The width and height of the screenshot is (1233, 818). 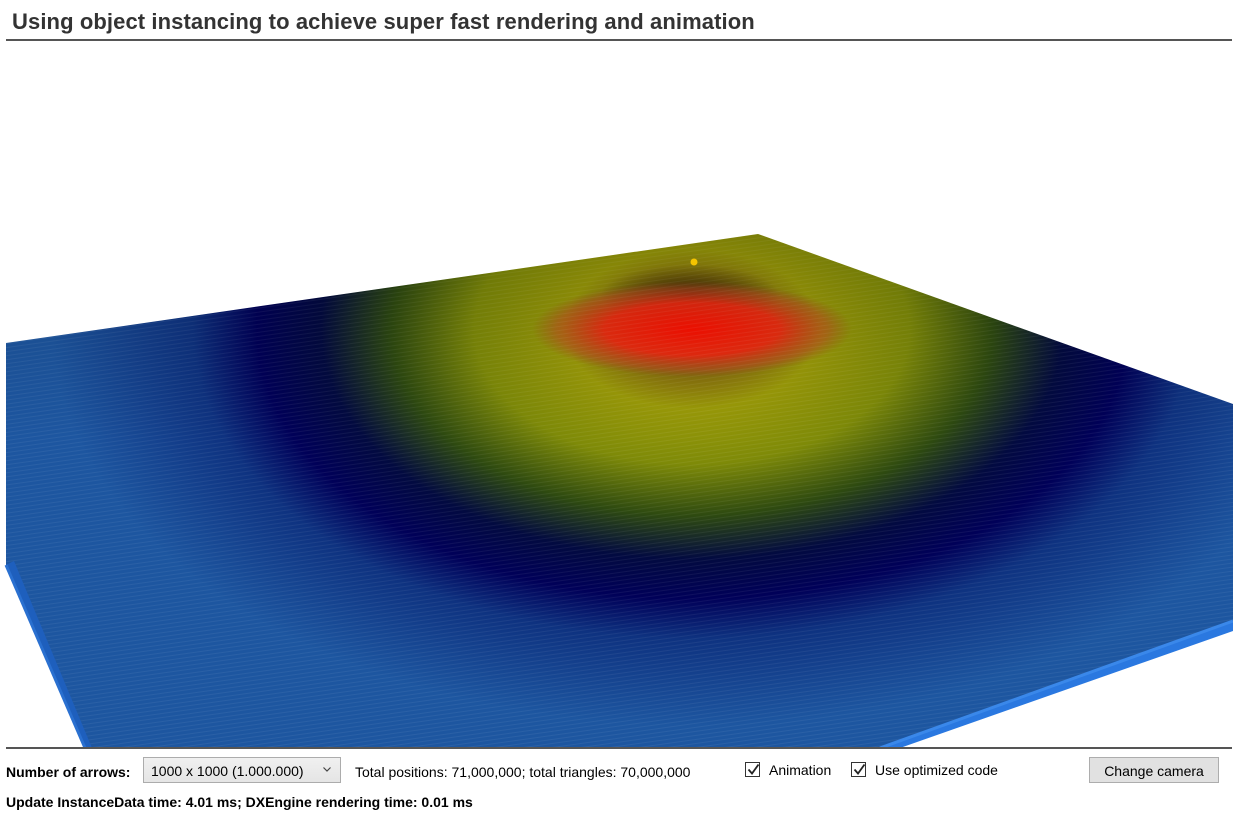 I want to click on title-divider, so click(x=619, y=40).